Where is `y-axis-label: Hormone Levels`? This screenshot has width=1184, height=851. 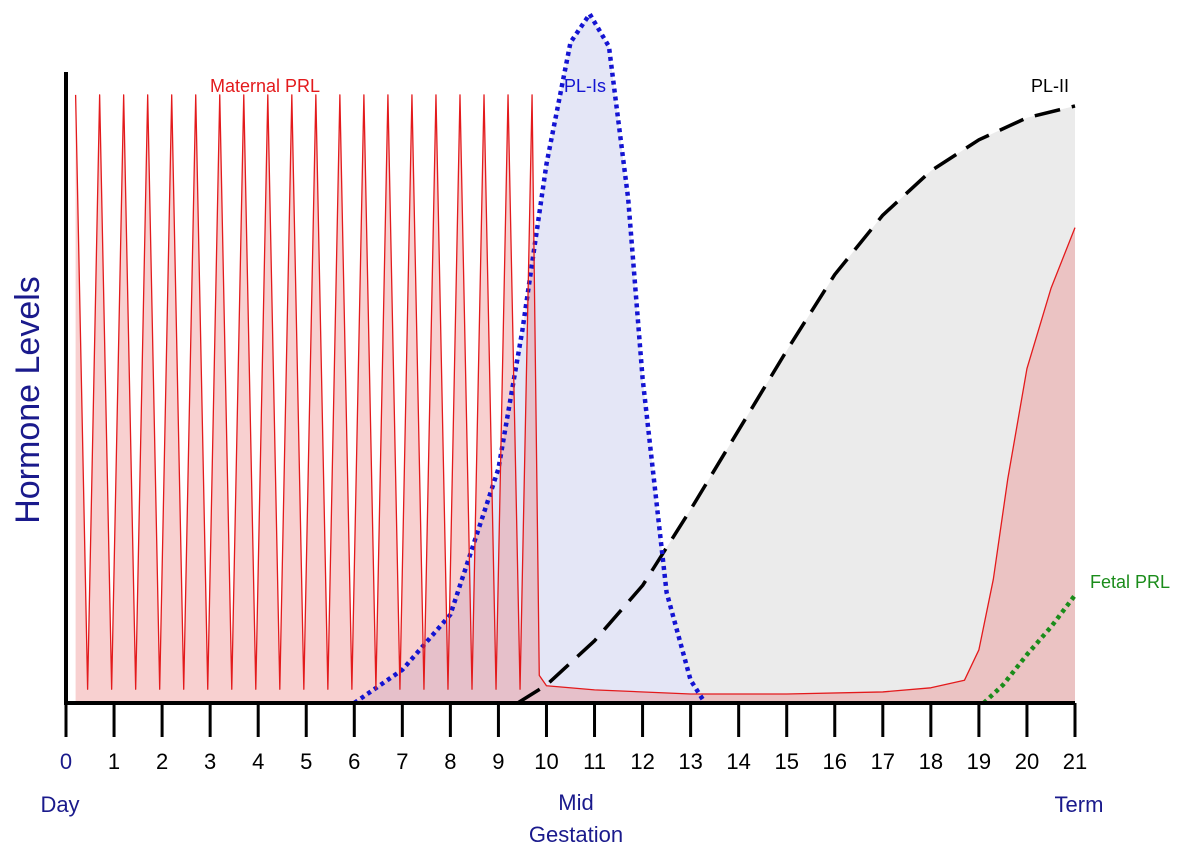 y-axis-label: Hormone Levels is located at coordinates (28, 400).